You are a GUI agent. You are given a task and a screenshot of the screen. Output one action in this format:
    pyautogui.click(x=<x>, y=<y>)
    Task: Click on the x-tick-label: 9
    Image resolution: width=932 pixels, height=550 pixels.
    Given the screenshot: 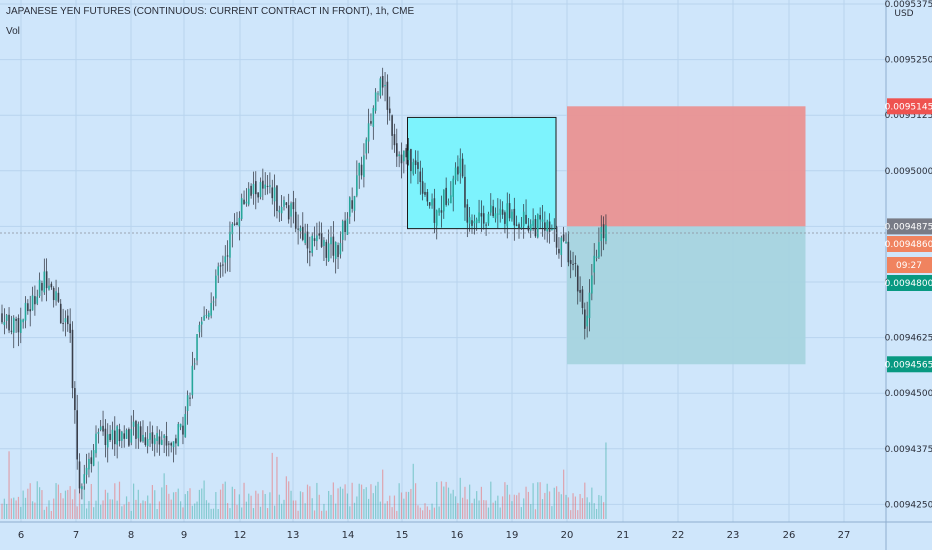 What is the action you would take?
    pyautogui.click(x=184, y=535)
    